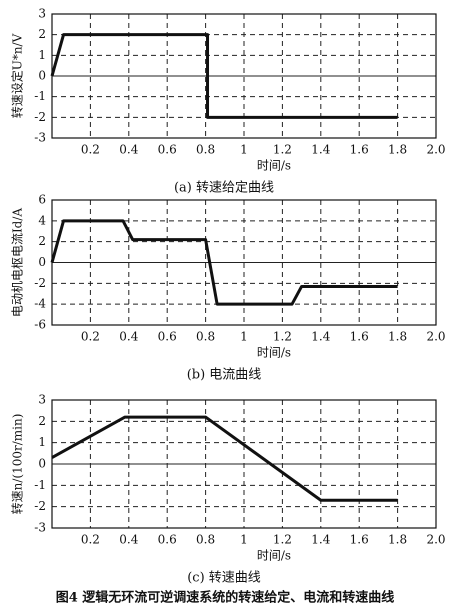  What do you see at coordinates (224, 188) in the screenshot?
I see `chart-caption: (a) 转速给定曲线` at bounding box center [224, 188].